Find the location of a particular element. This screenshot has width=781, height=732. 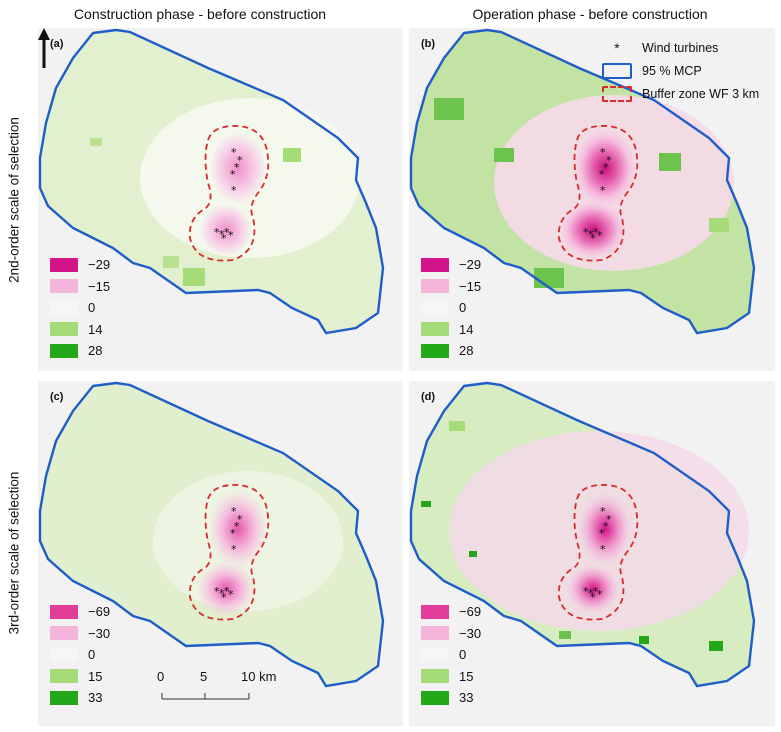

legend-d: −69 −30 0 15 33 is located at coordinates (451, 655).